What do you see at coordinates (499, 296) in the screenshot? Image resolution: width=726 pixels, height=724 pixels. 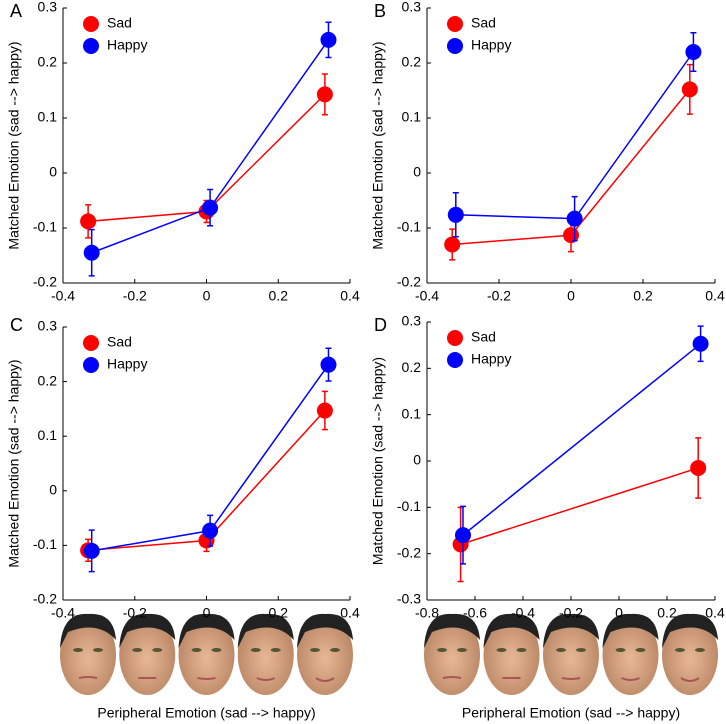 I see `x-tick-label: -0.2` at bounding box center [499, 296].